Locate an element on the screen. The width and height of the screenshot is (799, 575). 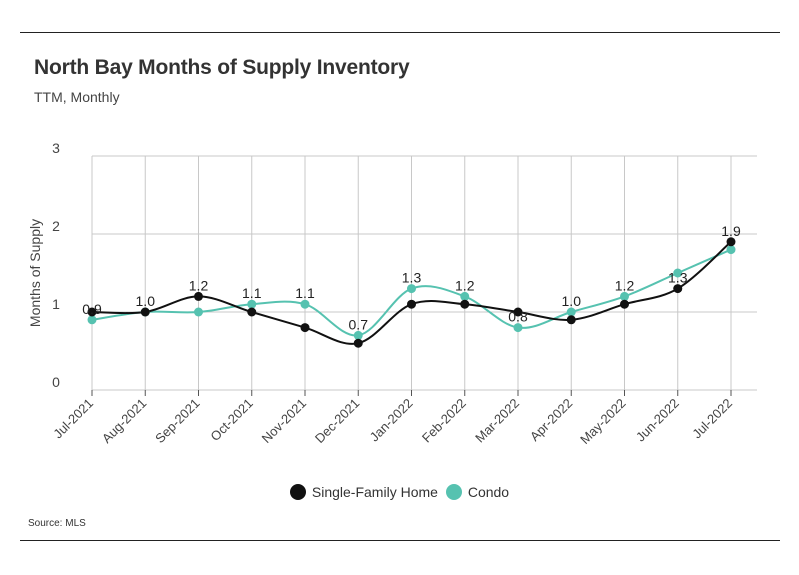
chart-subtitle: TTM, Monthly is located at coordinates (77, 97).